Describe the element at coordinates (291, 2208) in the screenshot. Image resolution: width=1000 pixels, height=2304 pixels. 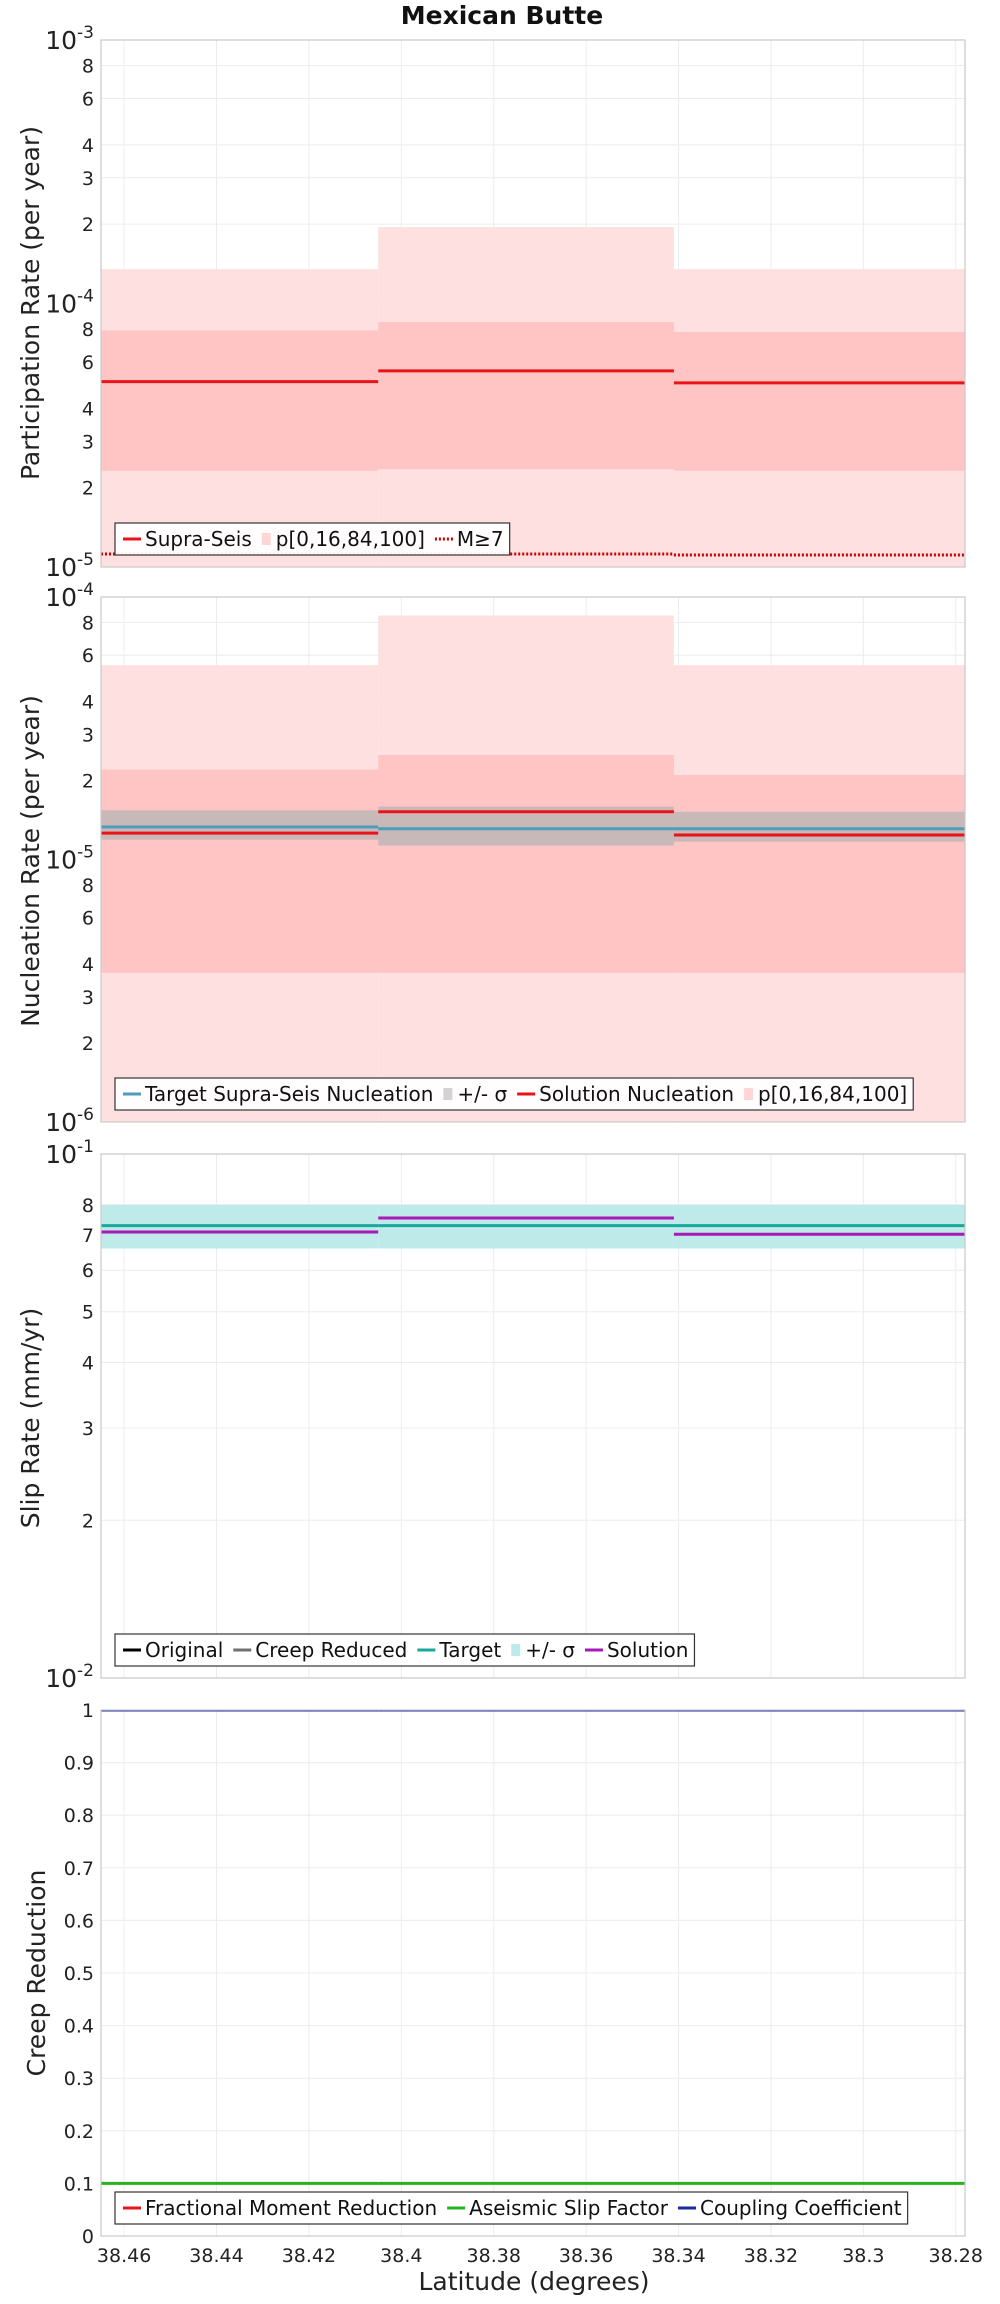
I see `legend-label: Fractional Moment Reduction` at that location.